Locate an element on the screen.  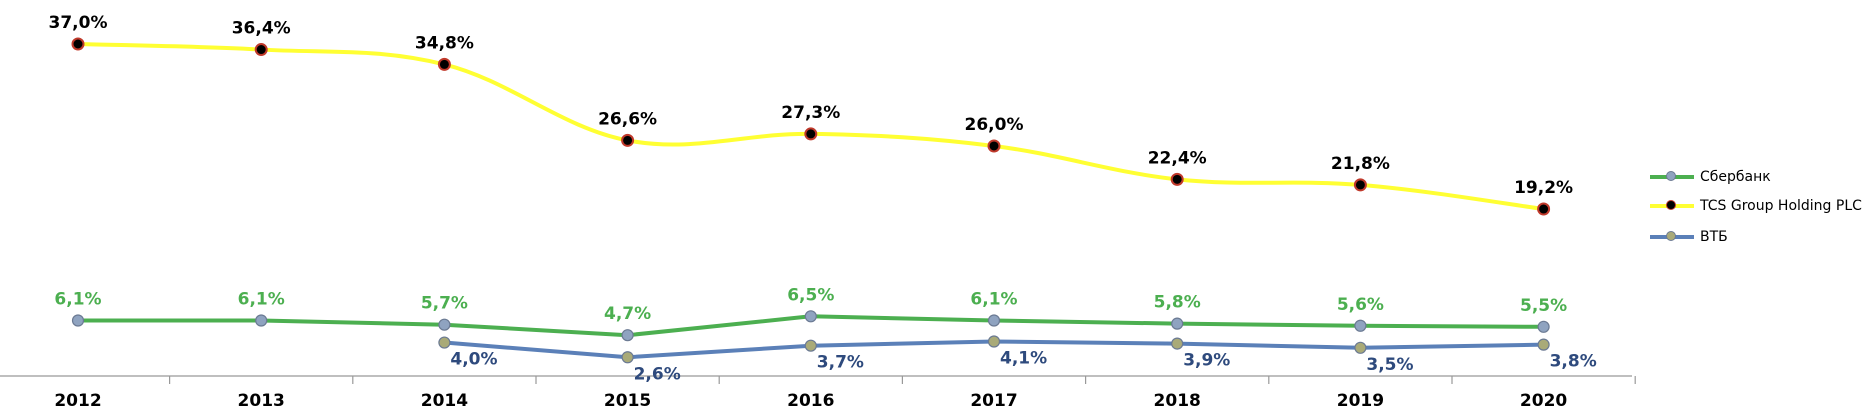
x-tick-label: 2016 is located at coordinates (810, 401).